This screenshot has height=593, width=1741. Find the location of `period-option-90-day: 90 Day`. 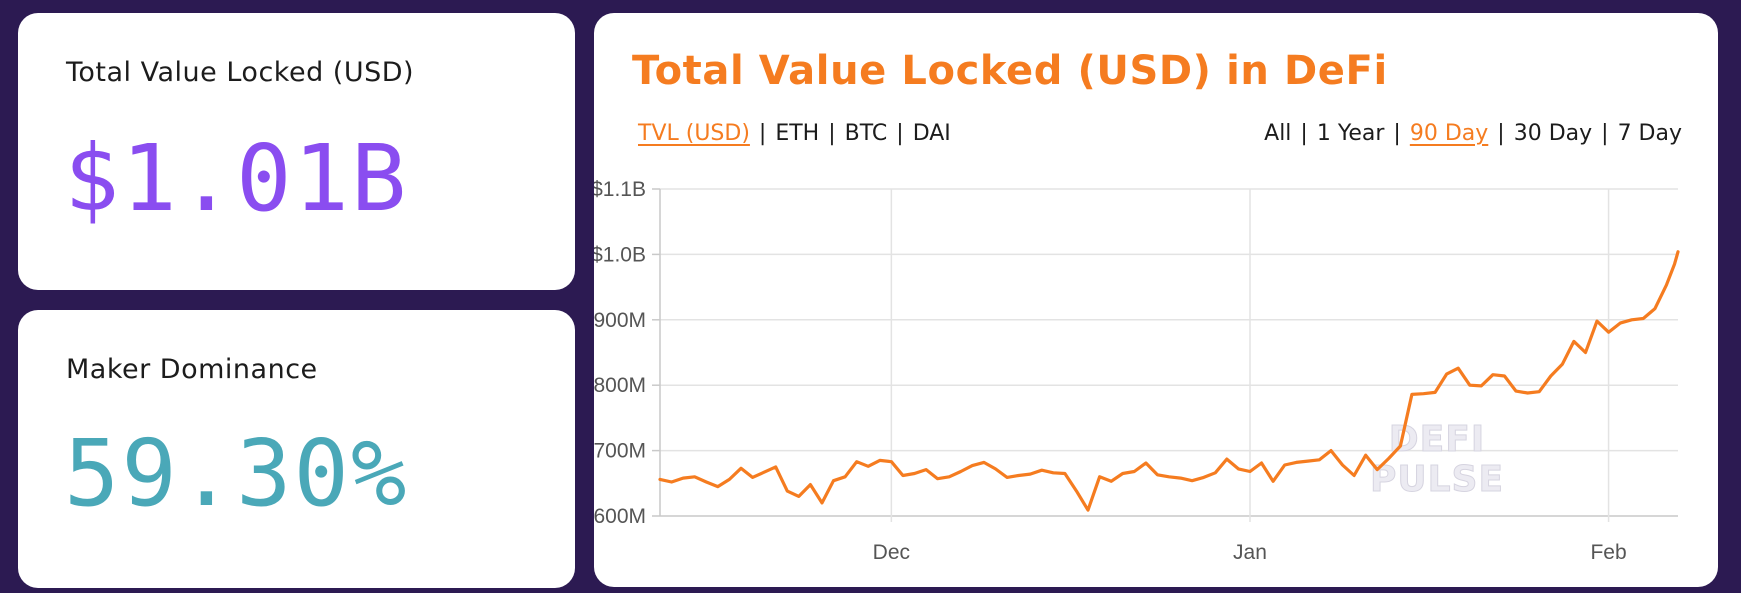

period-option-90-day: 90 Day is located at coordinates (1449, 133).